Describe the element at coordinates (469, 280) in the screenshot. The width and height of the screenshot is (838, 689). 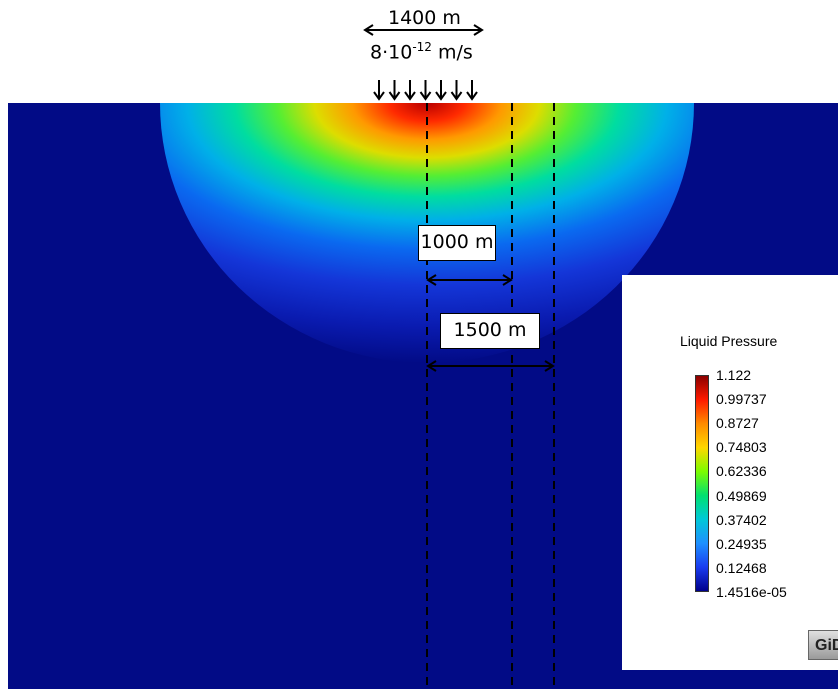
I see `distance-arrow-1000m` at that location.